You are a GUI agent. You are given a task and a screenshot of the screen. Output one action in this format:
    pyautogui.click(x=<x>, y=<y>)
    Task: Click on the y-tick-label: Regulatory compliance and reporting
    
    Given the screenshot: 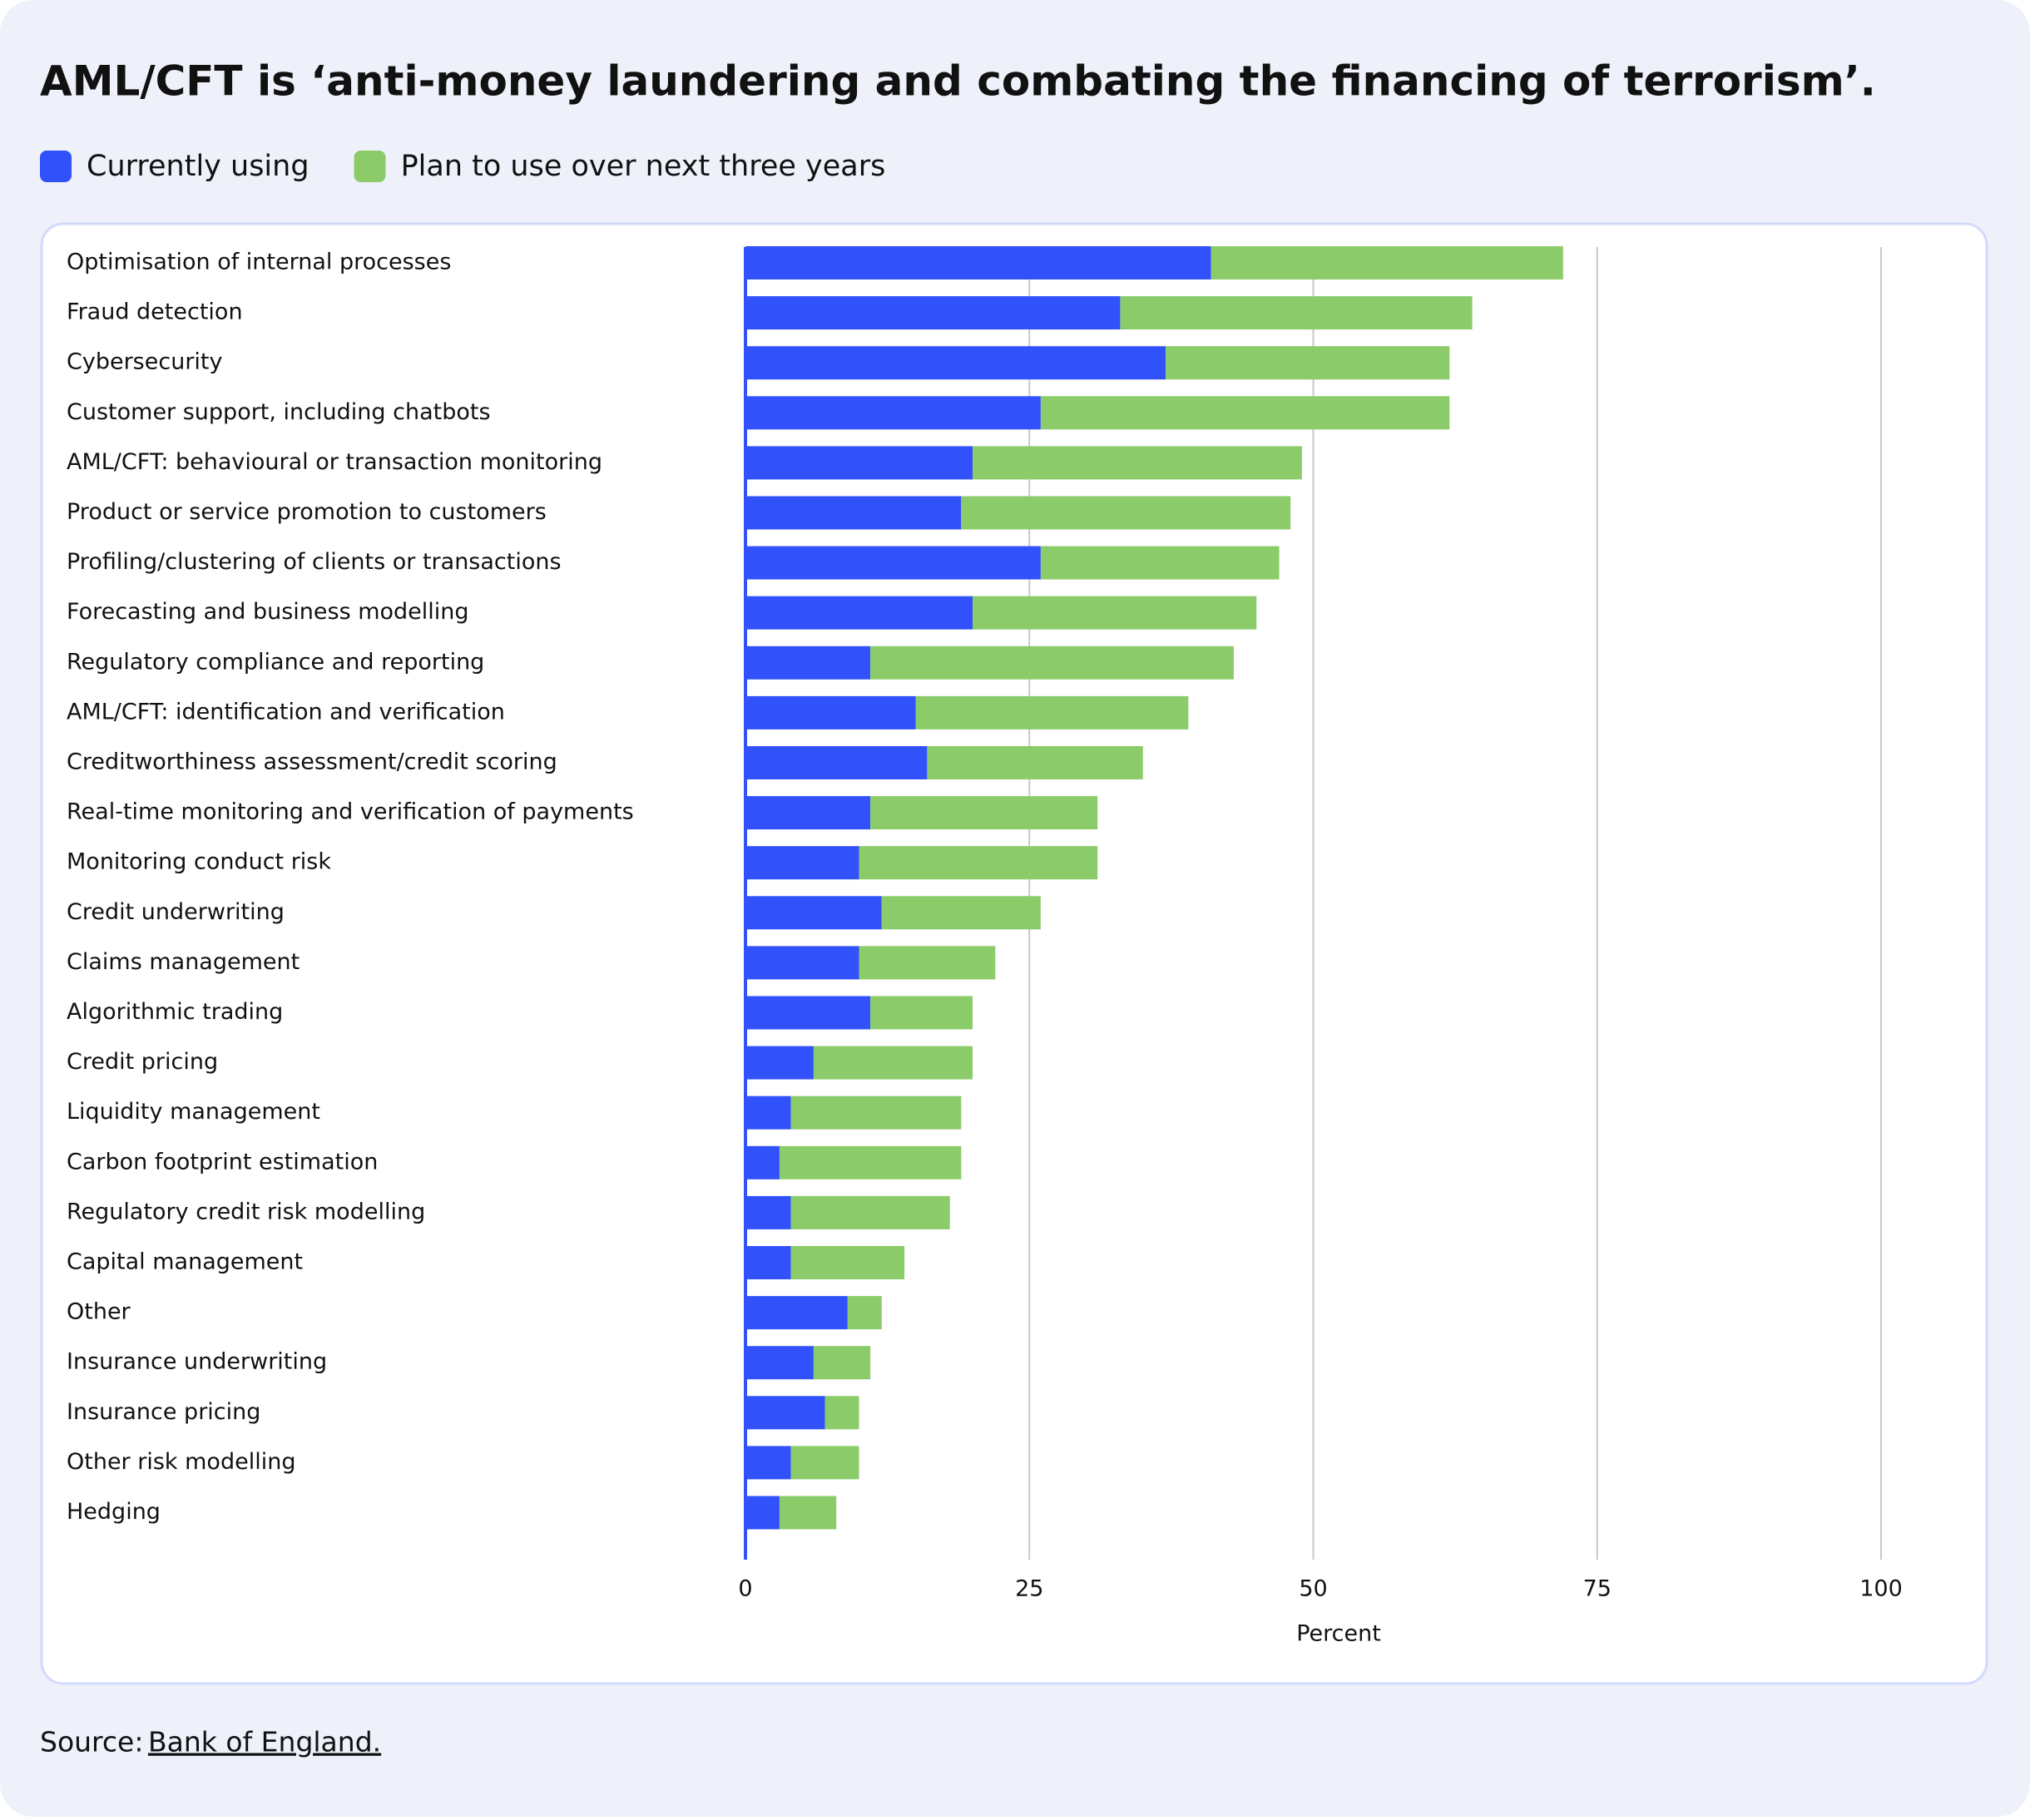 What is the action you would take?
    pyautogui.click(x=275, y=662)
    